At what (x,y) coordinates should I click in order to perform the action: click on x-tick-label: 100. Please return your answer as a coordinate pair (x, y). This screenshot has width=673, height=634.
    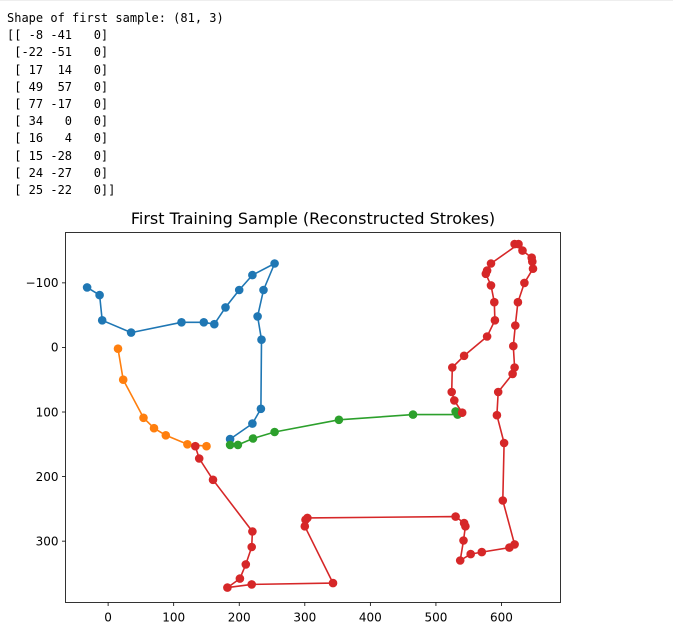
    Looking at the image, I should click on (173, 618).